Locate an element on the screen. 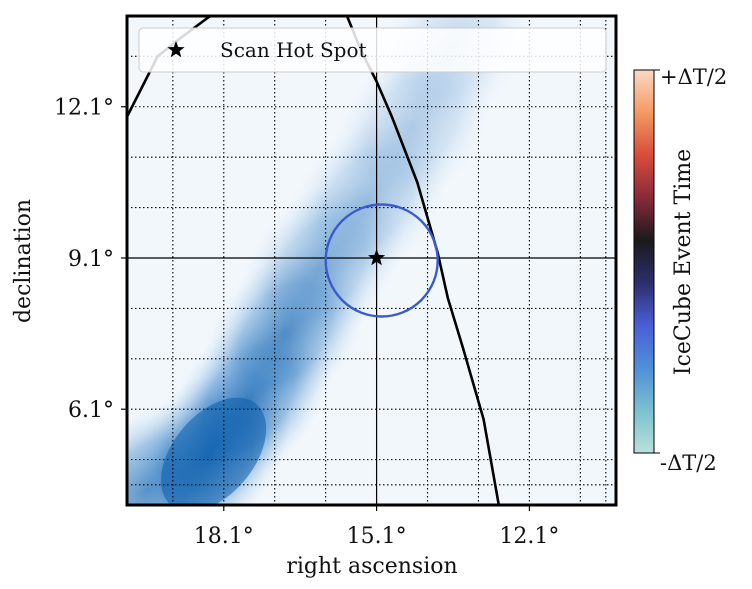  colorbar-bottom-label: -ΔT/2 is located at coordinates (688, 463).